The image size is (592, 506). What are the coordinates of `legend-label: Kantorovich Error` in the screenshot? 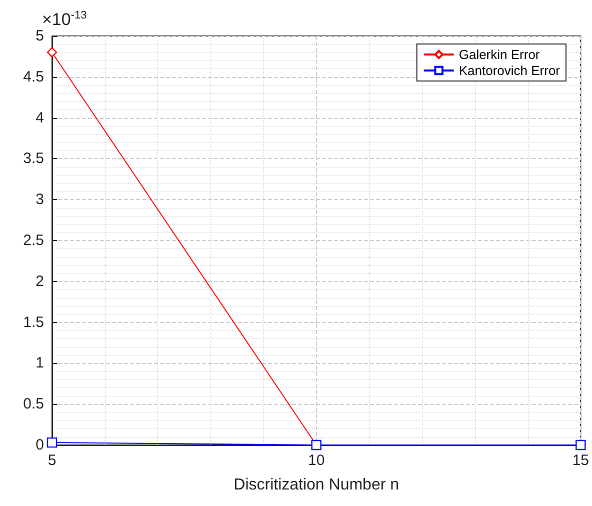 It's located at (509, 70).